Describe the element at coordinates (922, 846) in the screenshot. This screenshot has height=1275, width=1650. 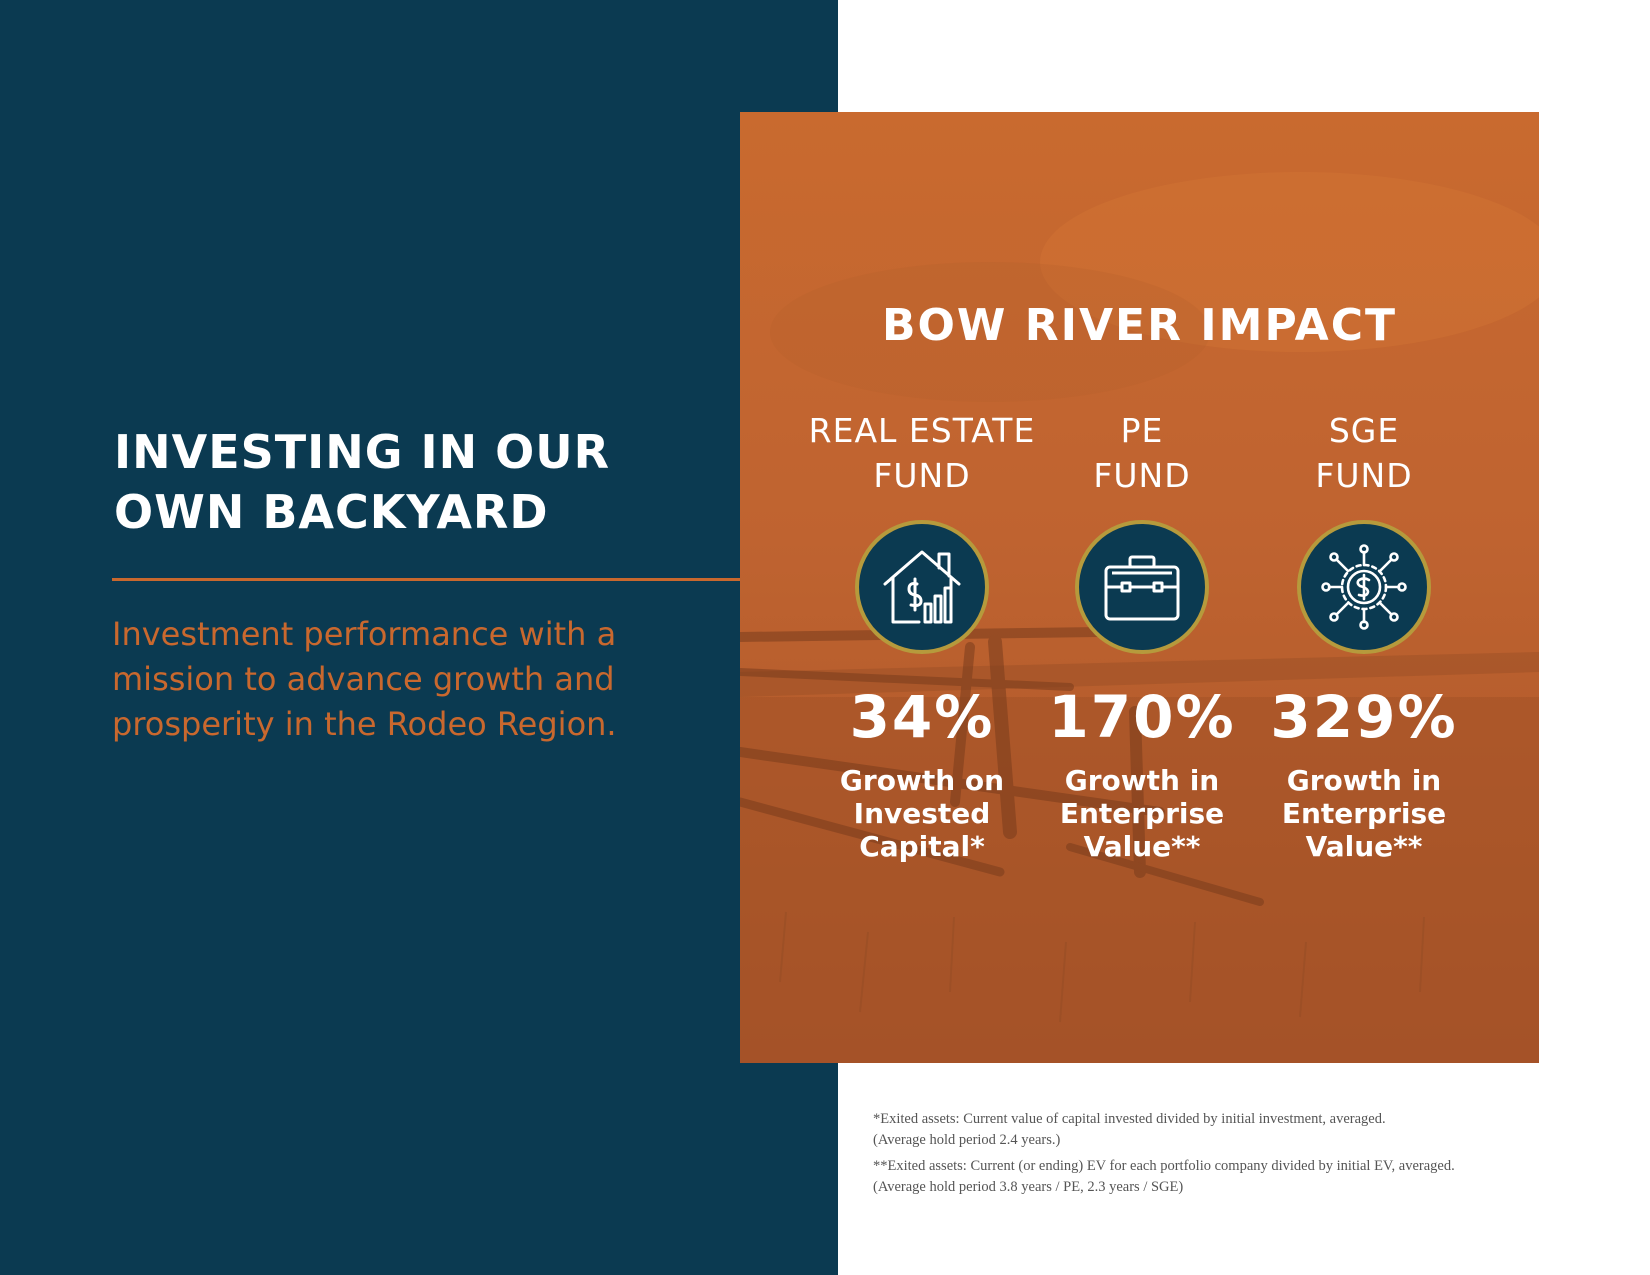
I see `metric-line-3: Capital*` at that location.